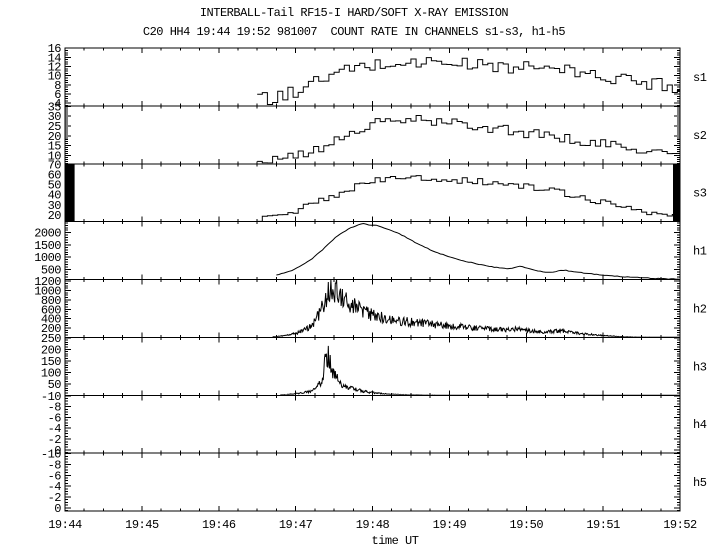  Describe the element at coordinates (603, 525) in the screenshot. I see `xtick-label: 19:51` at that location.